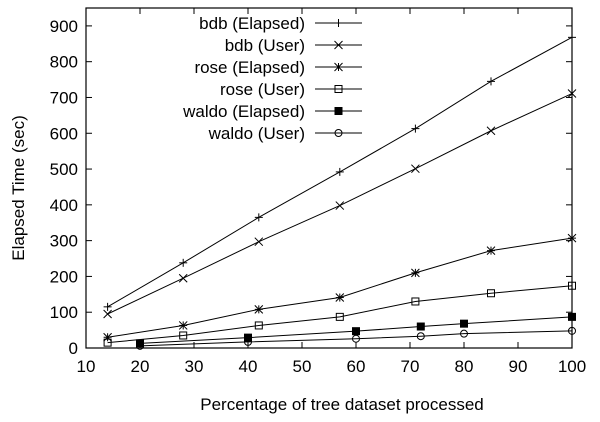  I want to click on y-tick-label: 200, so click(64, 276).